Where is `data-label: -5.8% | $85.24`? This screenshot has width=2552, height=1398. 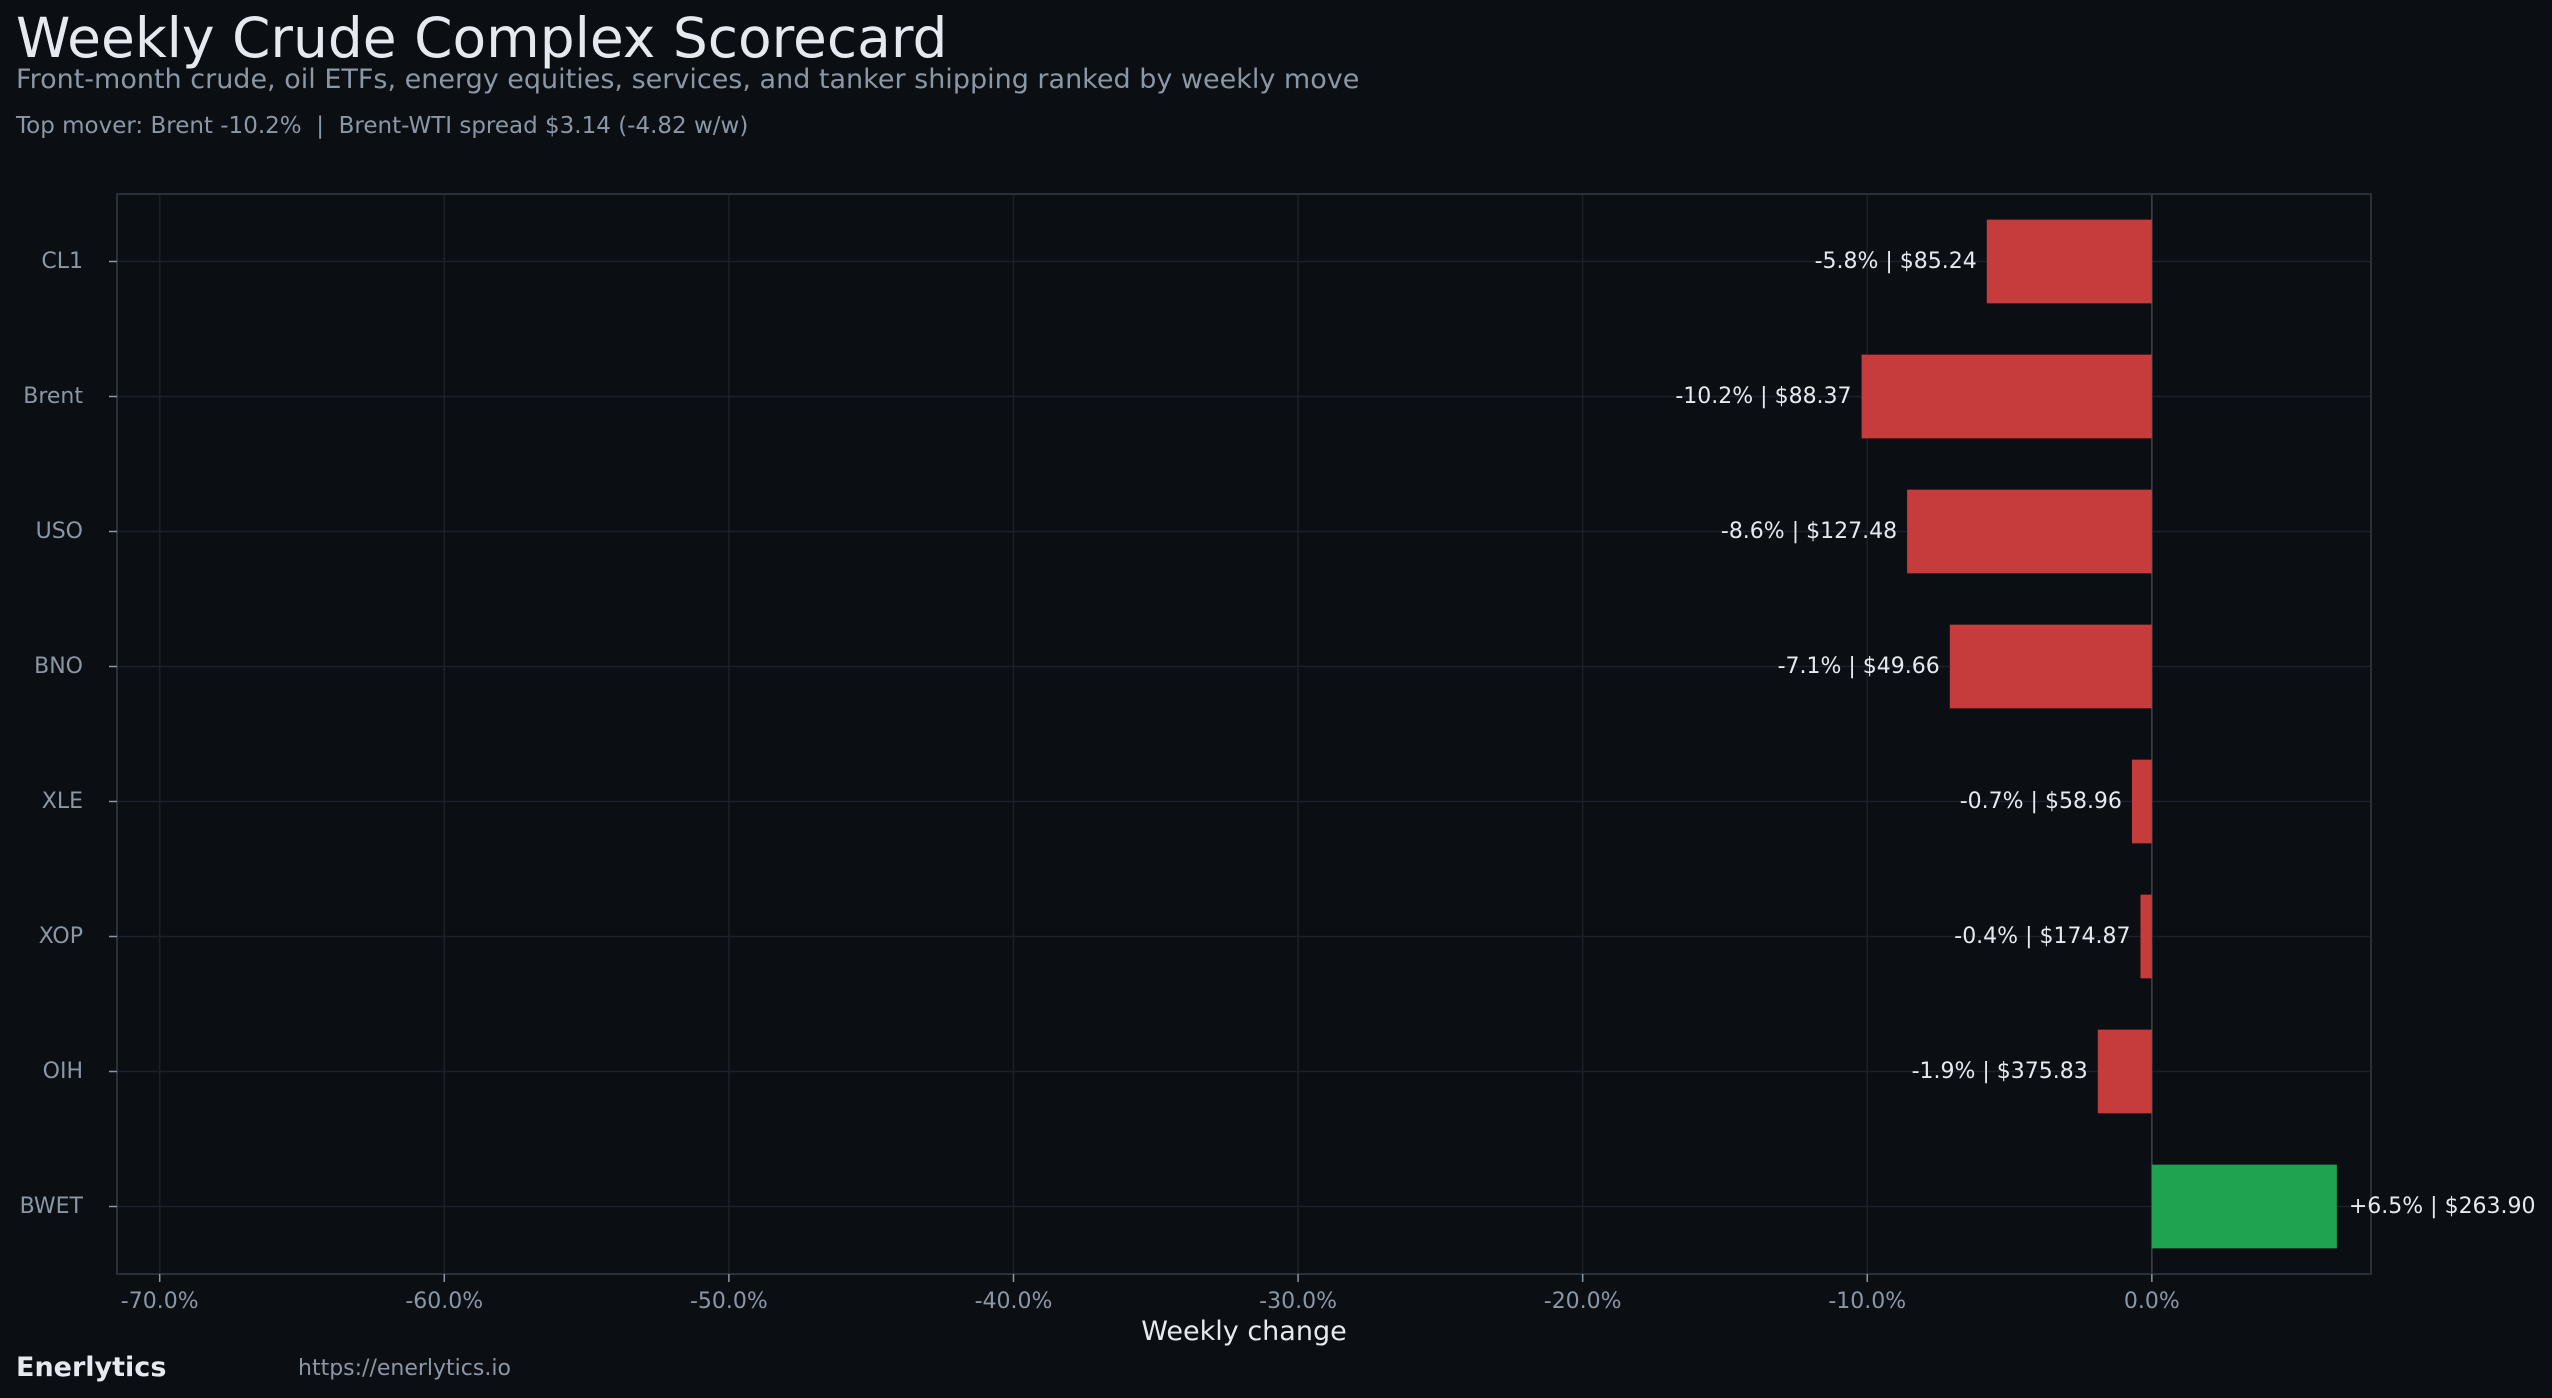 data-label: -5.8% | $85.24 is located at coordinates (1896, 261).